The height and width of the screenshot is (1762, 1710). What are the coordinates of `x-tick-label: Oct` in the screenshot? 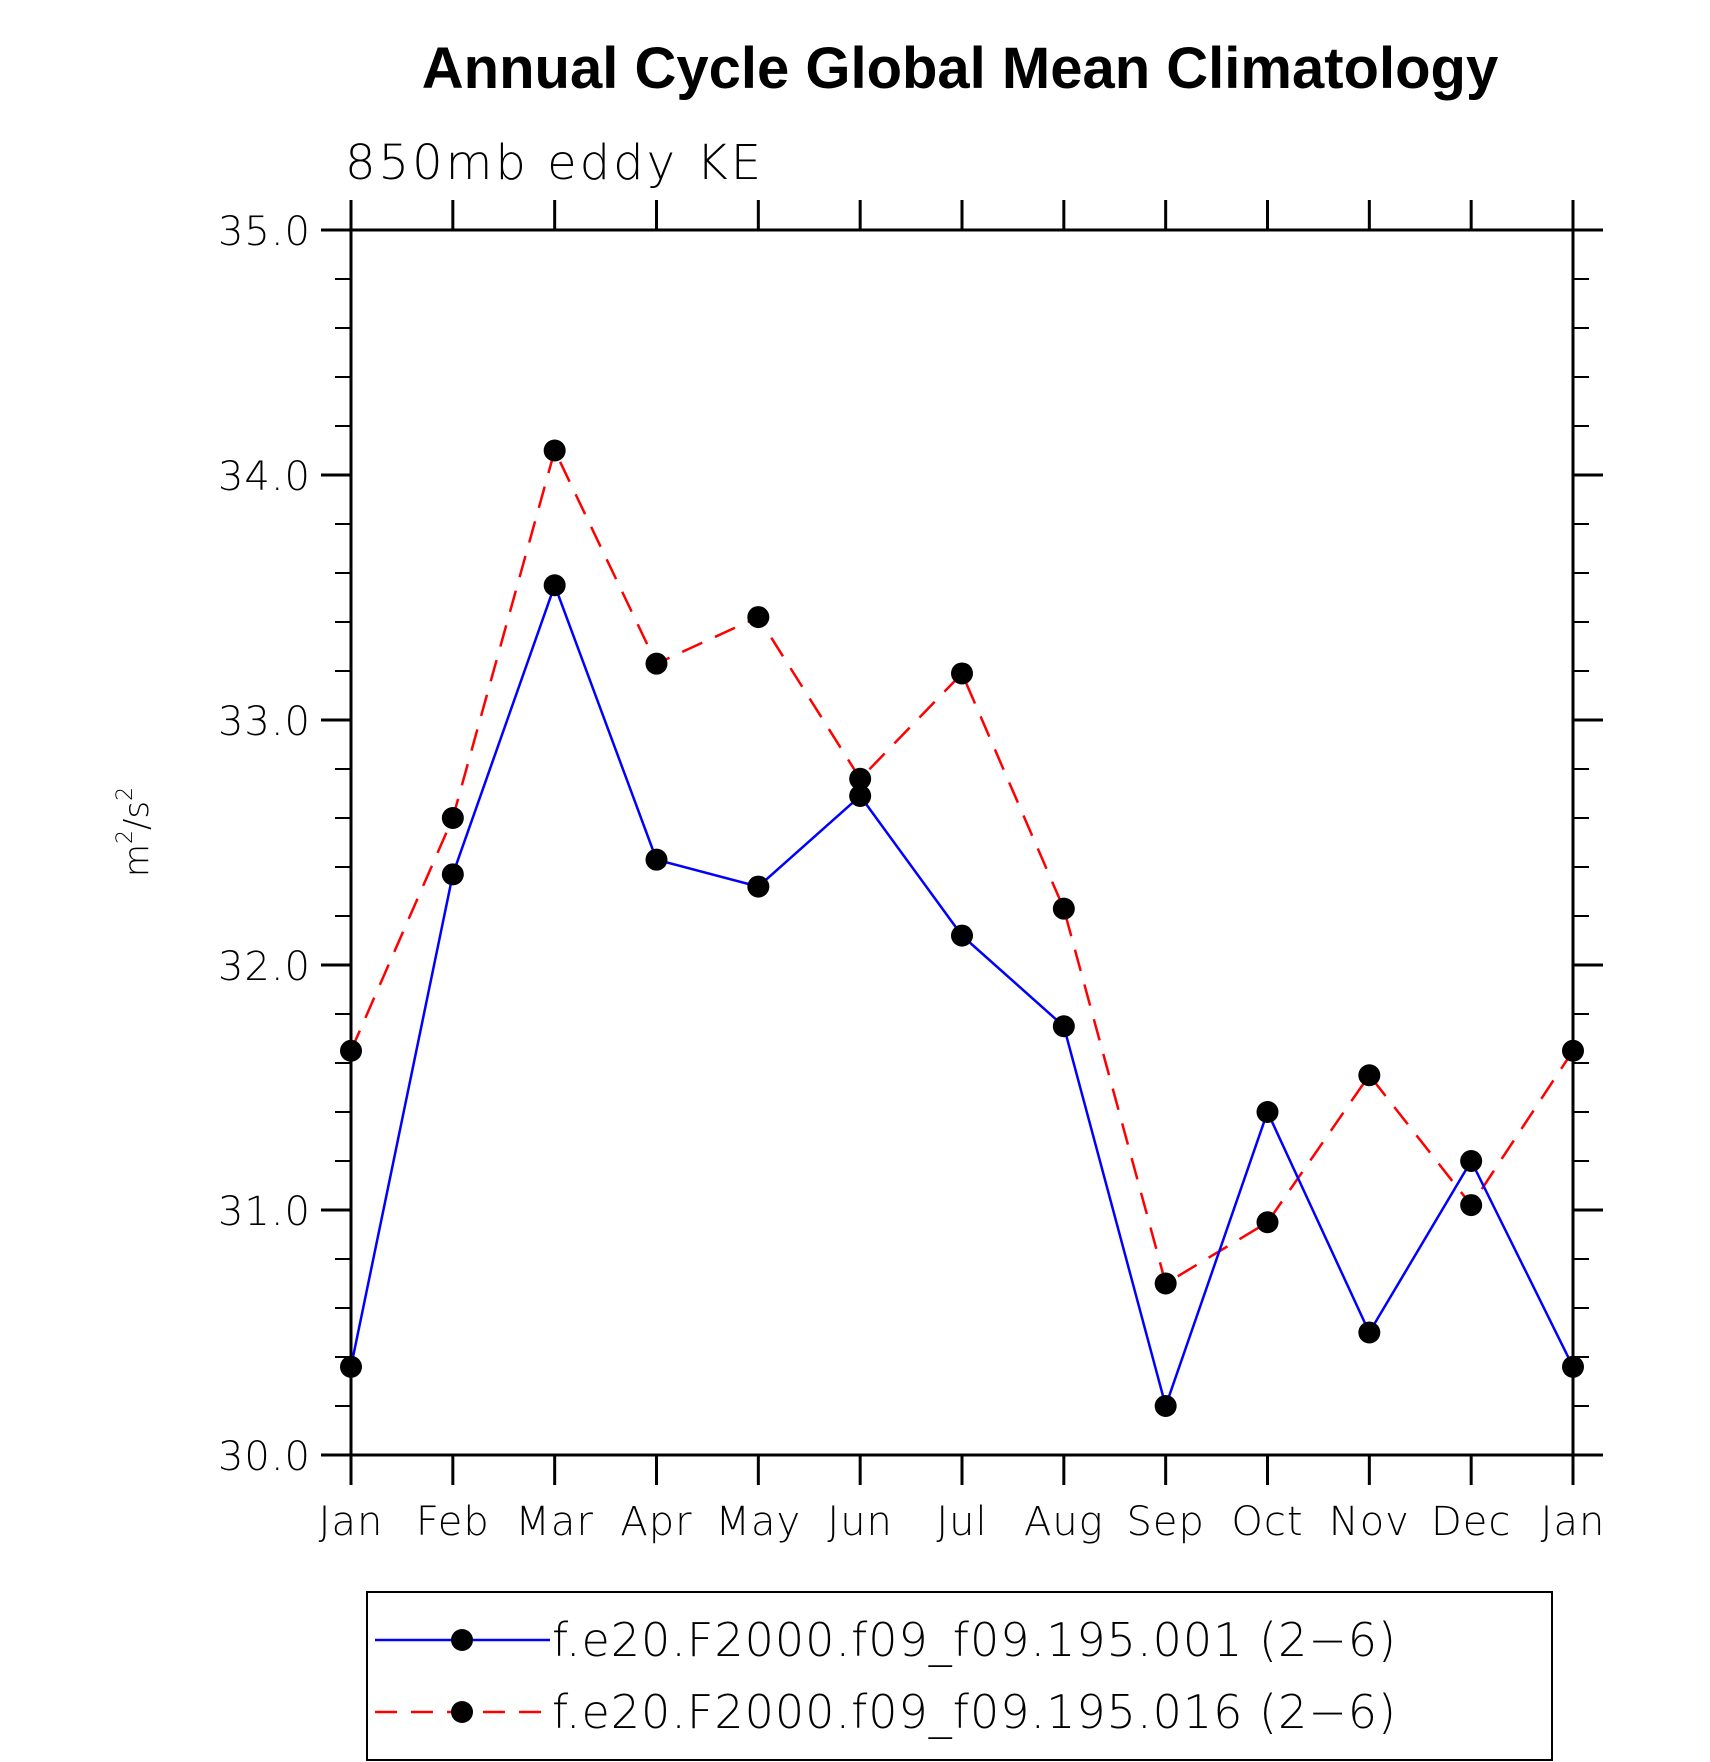 It's located at (1267, 1522).